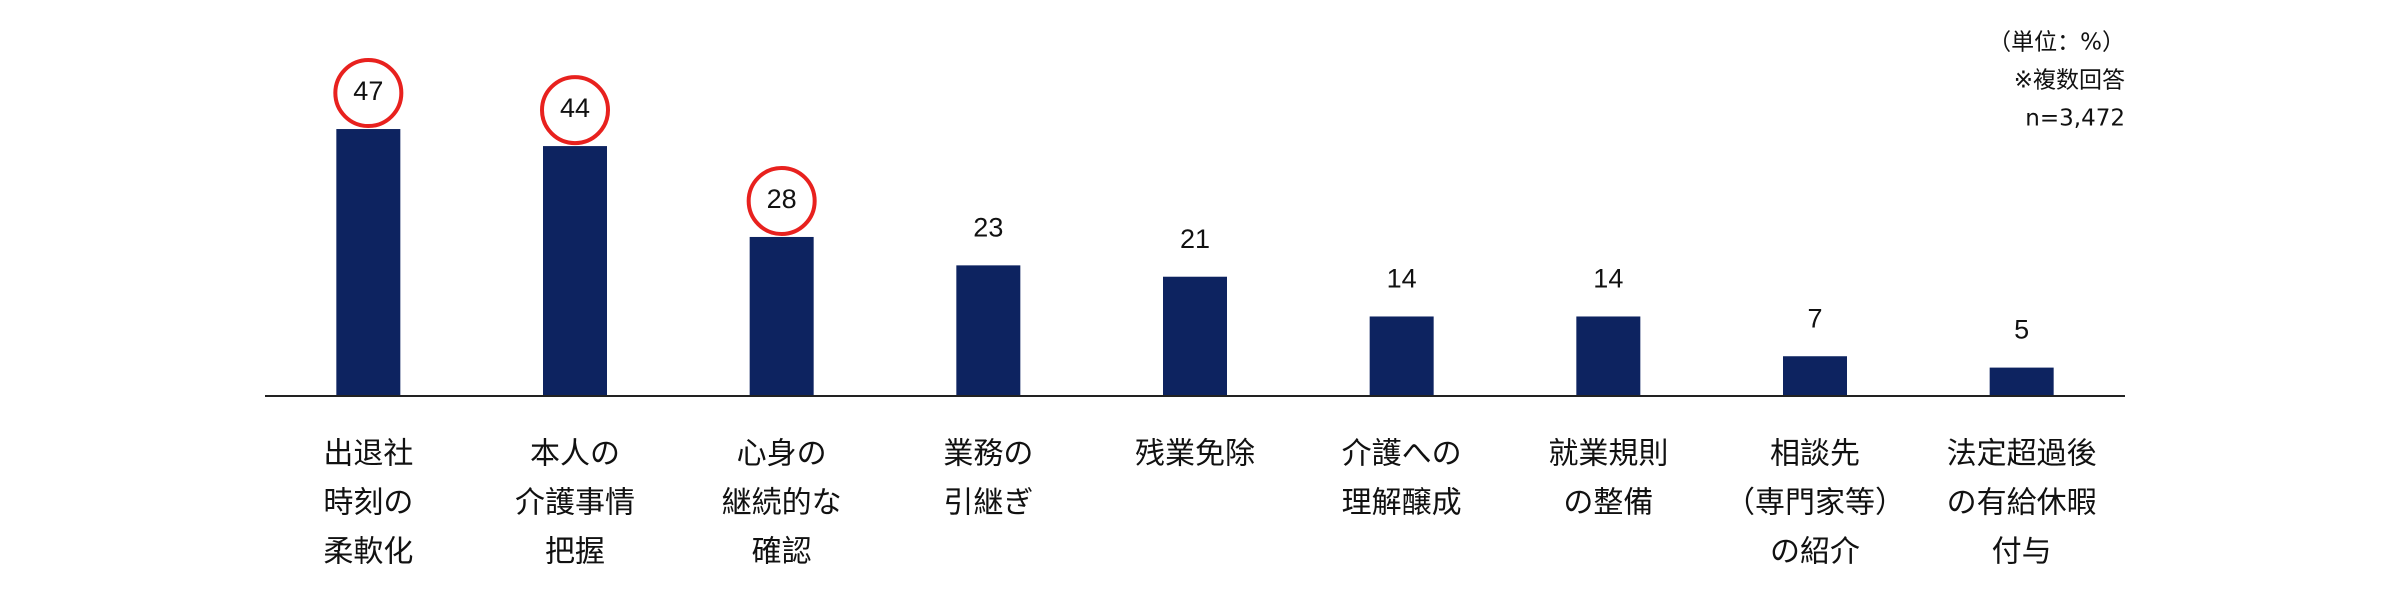  What do you see at coordinates (1402, 454) in the screenshot?
I see `x-tick-label: 介護への` at bounding box center [1402, 454].